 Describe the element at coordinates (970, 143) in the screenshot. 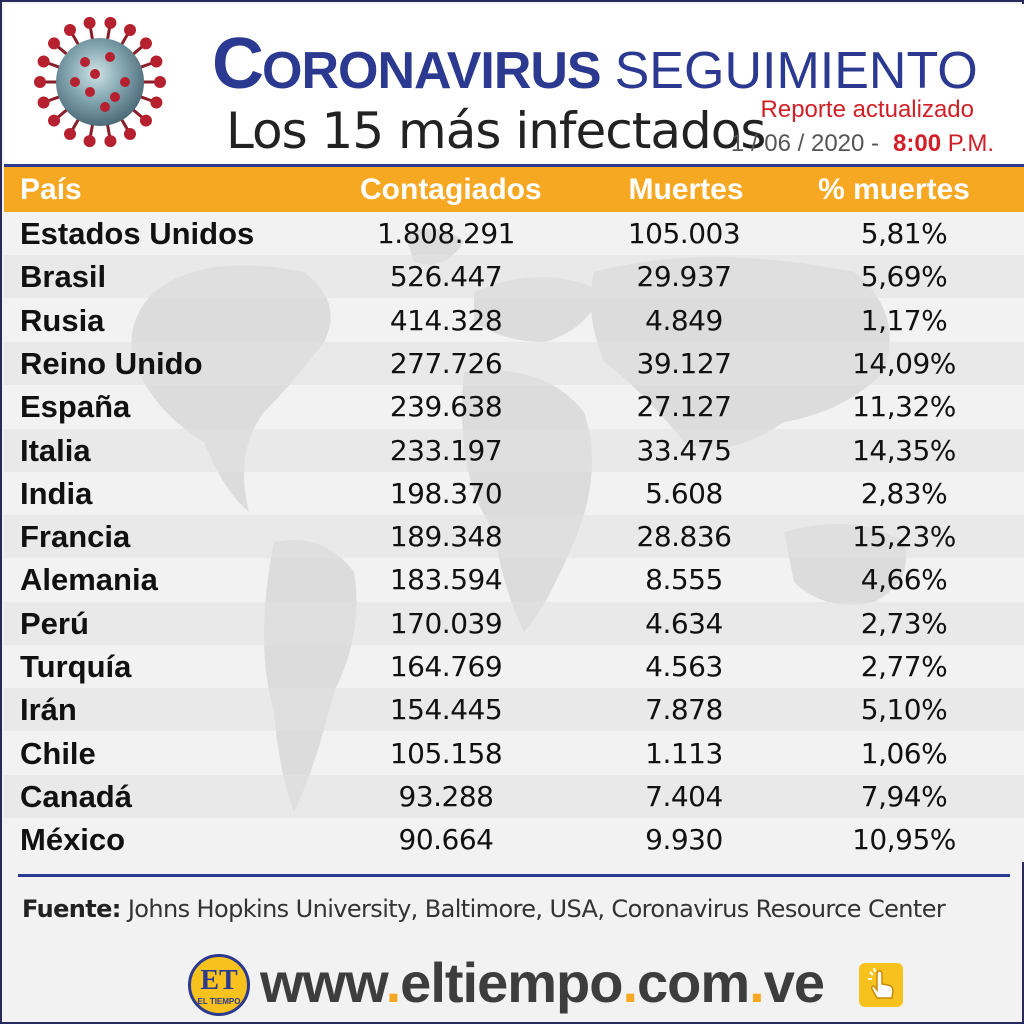

I see `report-ampm: P.M.` at that location.